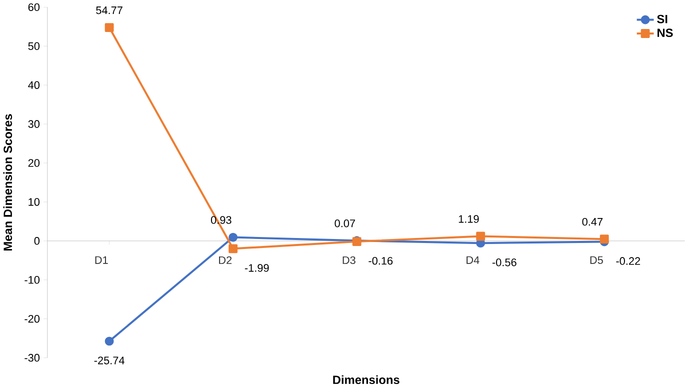 The image size is (685, 387). What do you see at coordinates (32, 358) in the screenshot?
I see `y-tick-label: -30` at bounding box center [32, 358].